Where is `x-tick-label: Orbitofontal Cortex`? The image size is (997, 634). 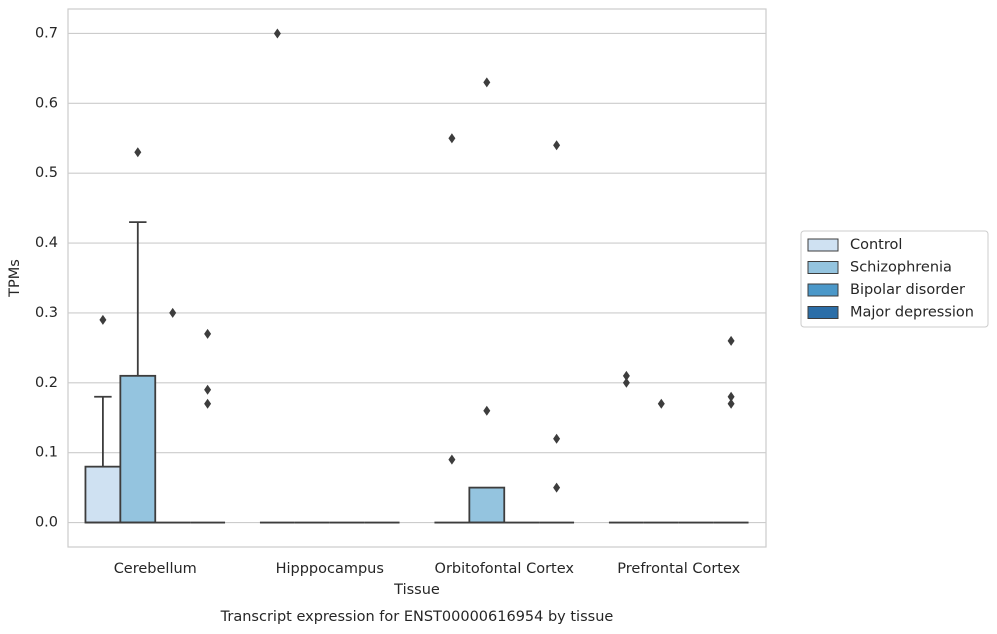
x-tick-label: Orbitofontal Cortex is located at coordinates (505, 569).